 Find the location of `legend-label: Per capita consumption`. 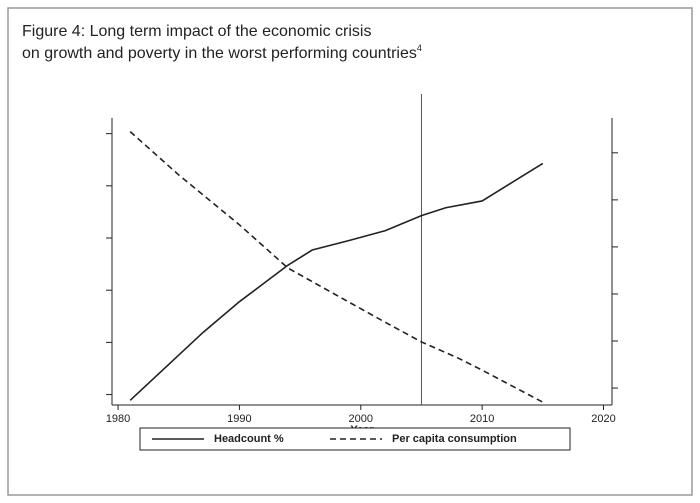

legend-label: Per capita consumption is located at coordinates (454, 439).